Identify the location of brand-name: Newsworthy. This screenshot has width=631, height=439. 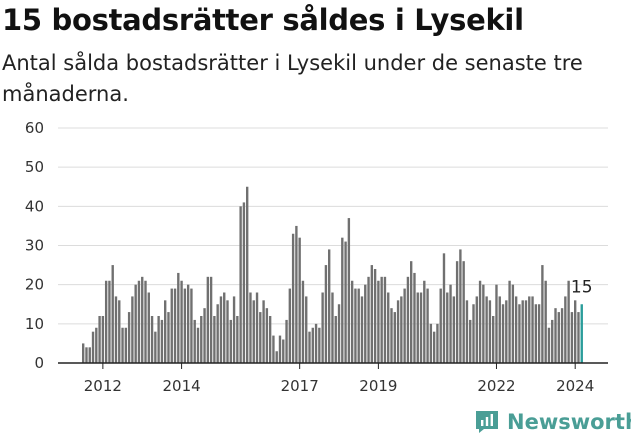
(569, 422).